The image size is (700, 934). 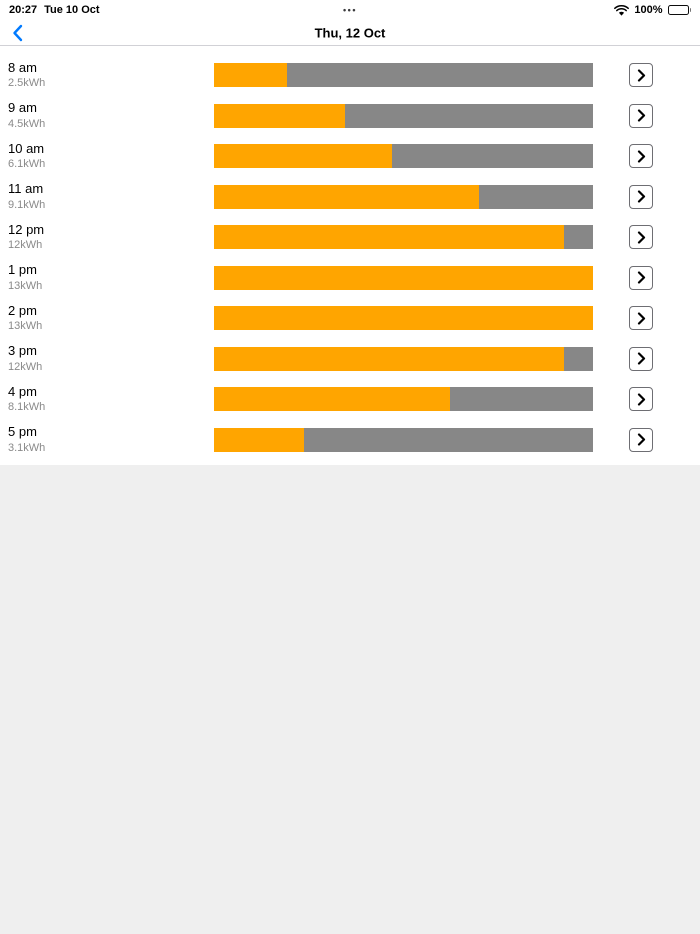 What do you see at coordinates (648, 10) in the screenshot?
I see `battery-percent: 100%` at bounding box center [648, 10].